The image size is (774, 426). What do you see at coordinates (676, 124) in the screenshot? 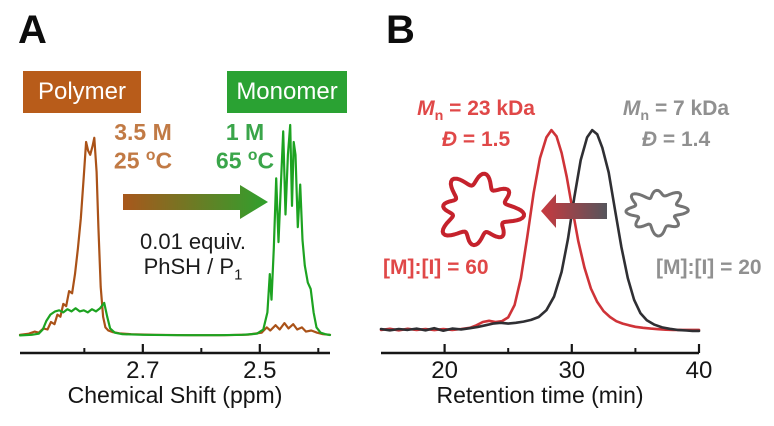
I see `gray-mn-annotation: Mn = 7 kDa Đ = 1.4` at bounding box center [676, 124].